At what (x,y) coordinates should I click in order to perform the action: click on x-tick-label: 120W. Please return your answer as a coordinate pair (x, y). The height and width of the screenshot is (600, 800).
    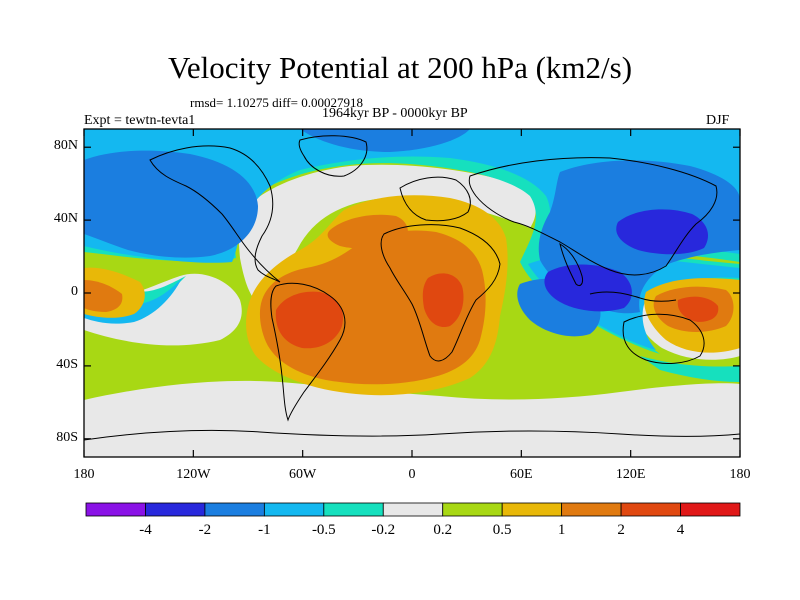
    Looking at the image, I should click on (193, 474).